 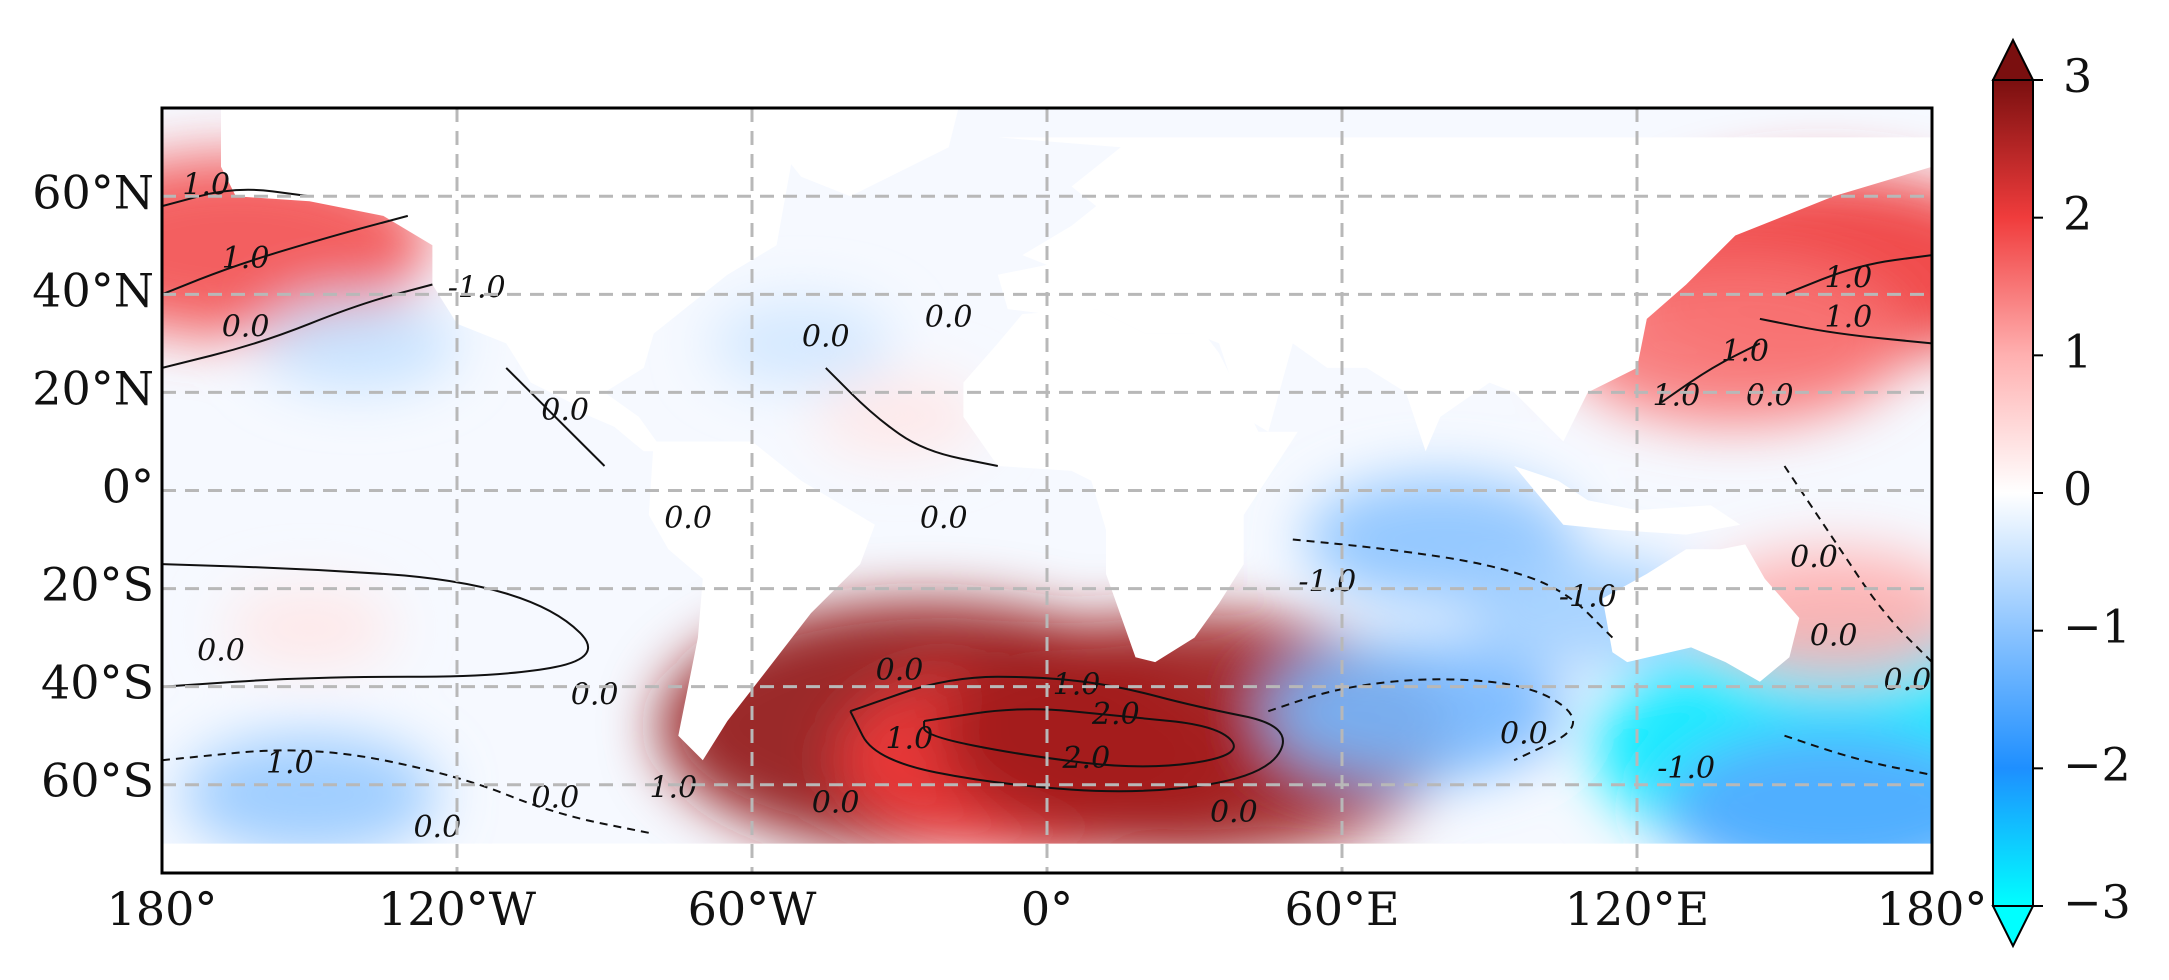 What do you see at coordinates (2077, 351) in the screenshot?
I see `colorbar-tick-label: 1` at bounding box center [2077, 351].